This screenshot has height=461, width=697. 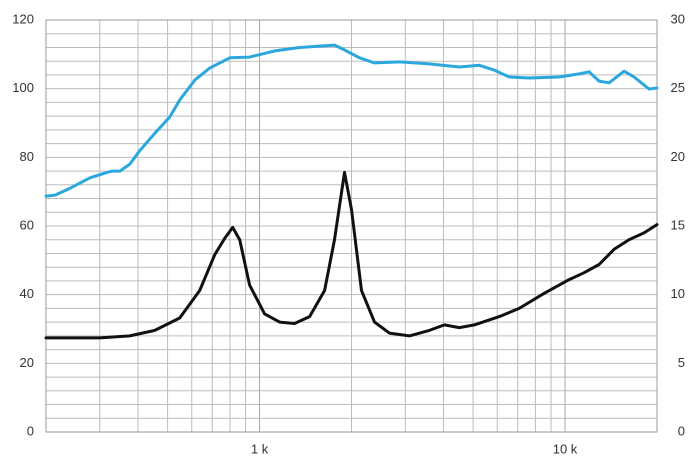 I want to click on y2-tick-label: 25, so click(x=678, y=87).